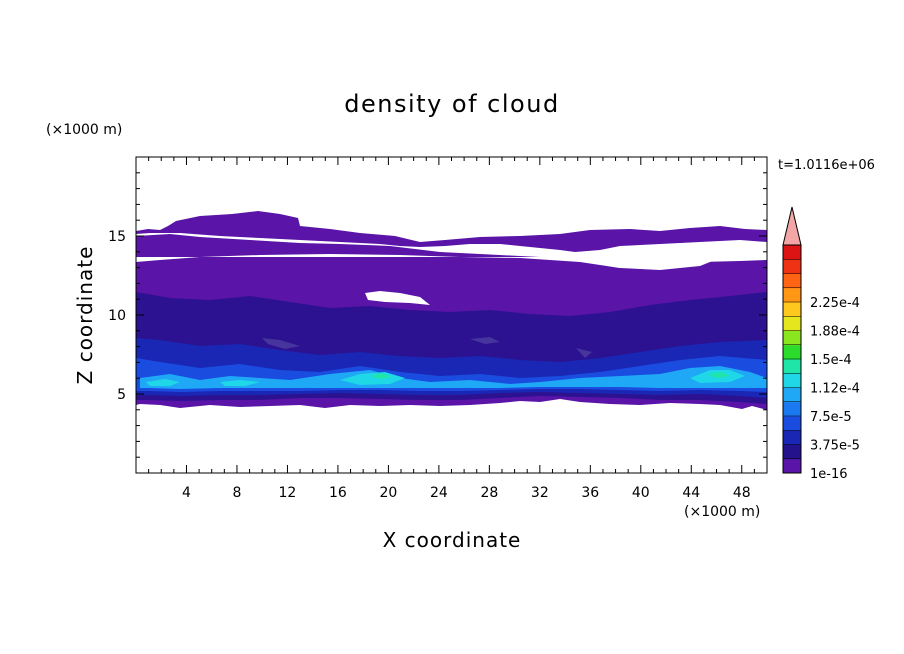 The width and height of the screenshot is (904, 654). Describe the element at coordinates (742, 493) in the screenshot. I see `x-tick-label: 48` at that location.